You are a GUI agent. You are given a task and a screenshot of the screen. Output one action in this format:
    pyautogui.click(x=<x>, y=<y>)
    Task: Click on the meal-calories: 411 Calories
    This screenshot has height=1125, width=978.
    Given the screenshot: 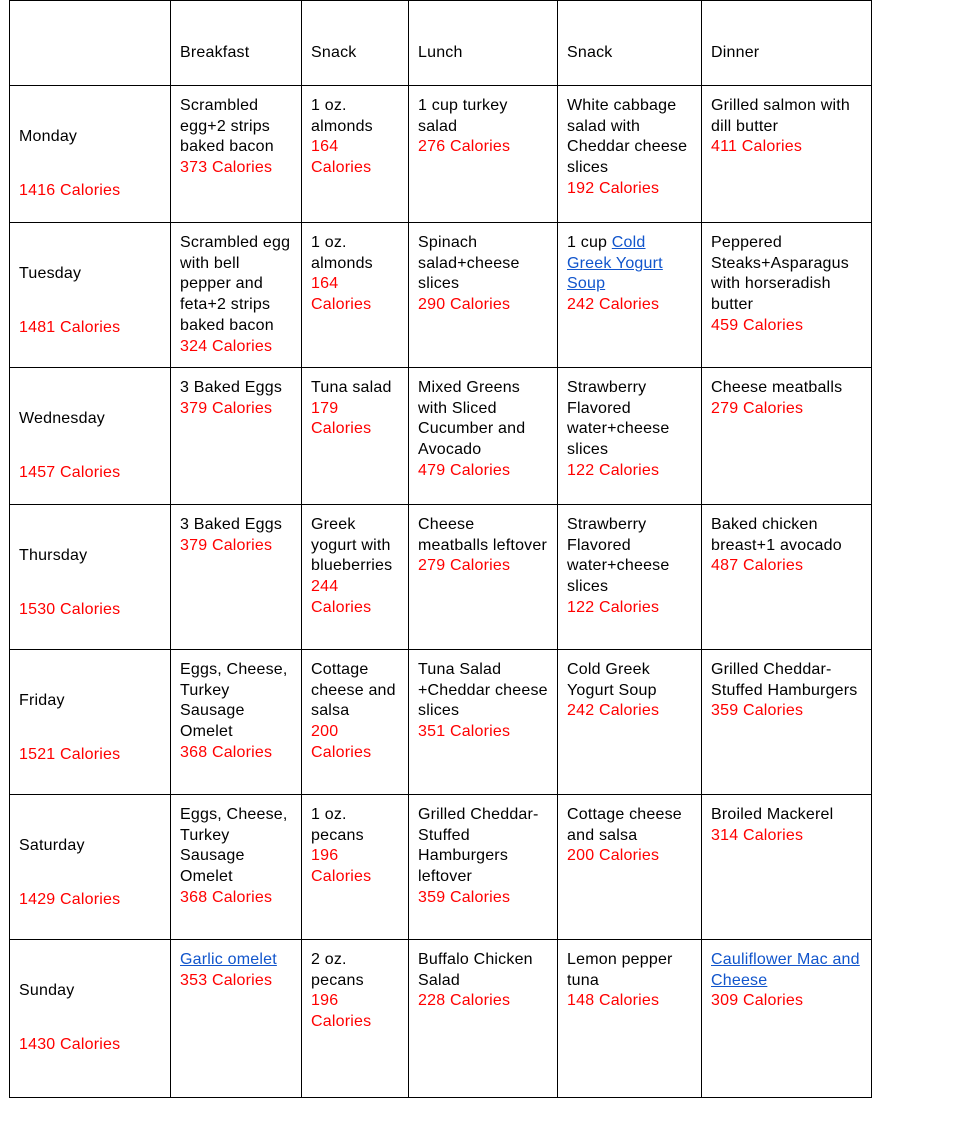 What is the action you would take?
    pyautogui.click(x=757, y=147)
    